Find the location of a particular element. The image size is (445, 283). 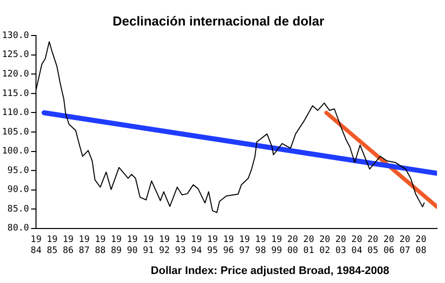

x-tick-label: 20 02 is located at coordinates (324, 245).